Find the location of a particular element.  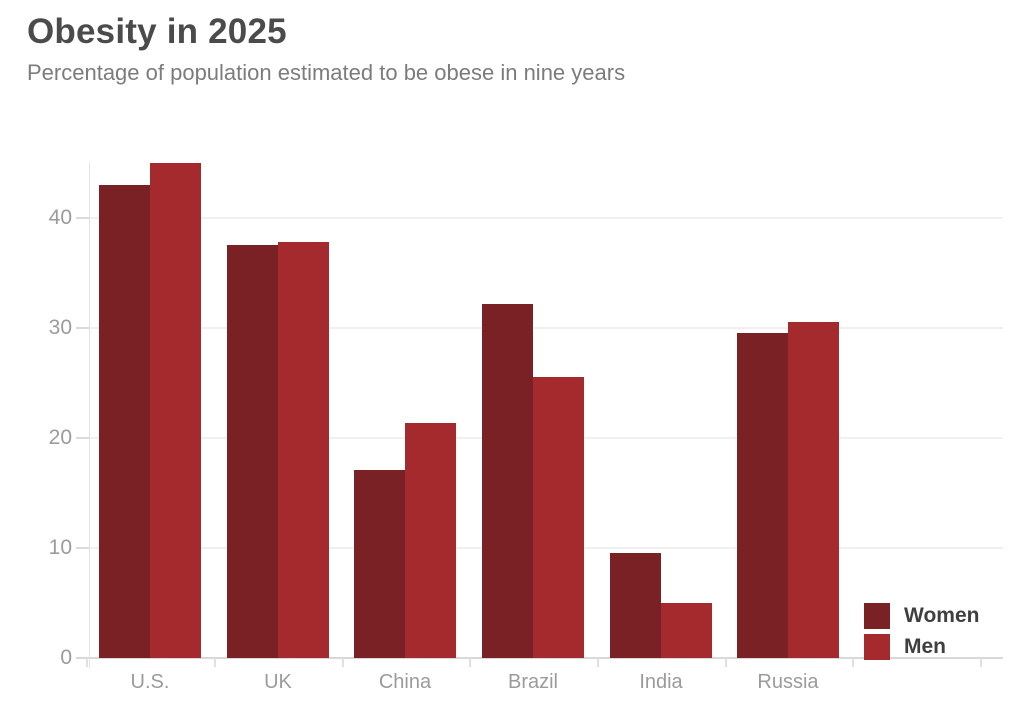

legend-label-women: Women is located at coordinates (942, 615).